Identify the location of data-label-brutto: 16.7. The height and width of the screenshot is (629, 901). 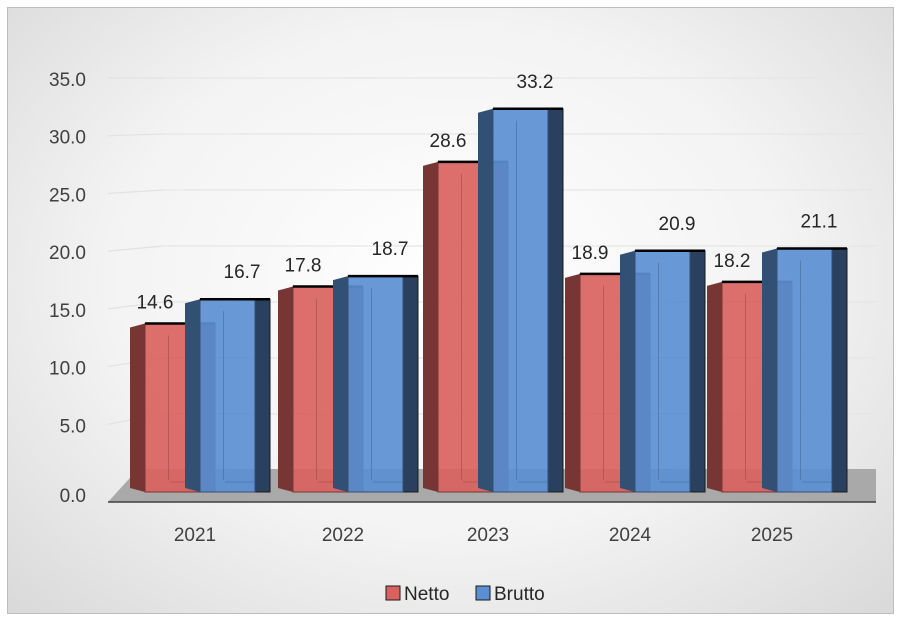
(242, 272).